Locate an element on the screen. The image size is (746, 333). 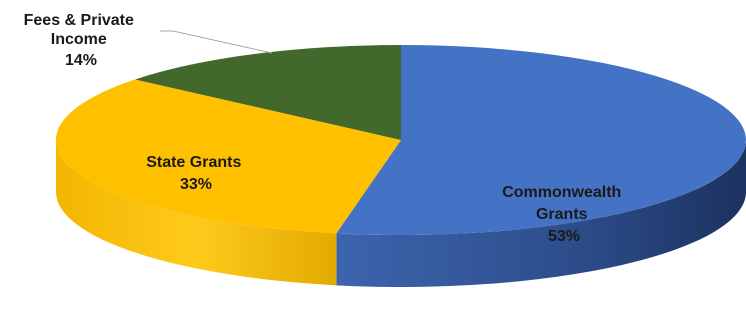
slice-label-state-grants: State Grants 33% is located at coordinates (196, 173).